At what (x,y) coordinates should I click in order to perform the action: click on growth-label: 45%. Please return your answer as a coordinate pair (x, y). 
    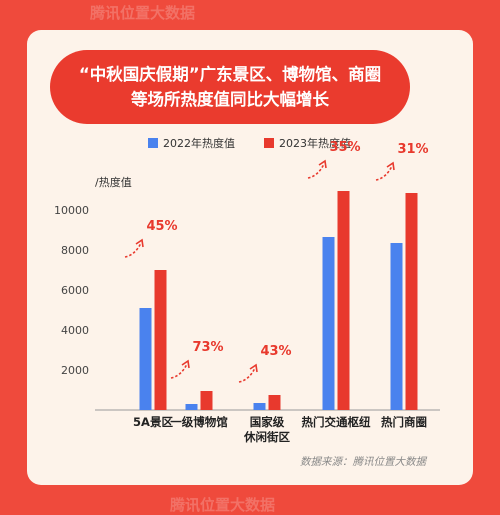
    Looking at the image, I should click on (161, 226).